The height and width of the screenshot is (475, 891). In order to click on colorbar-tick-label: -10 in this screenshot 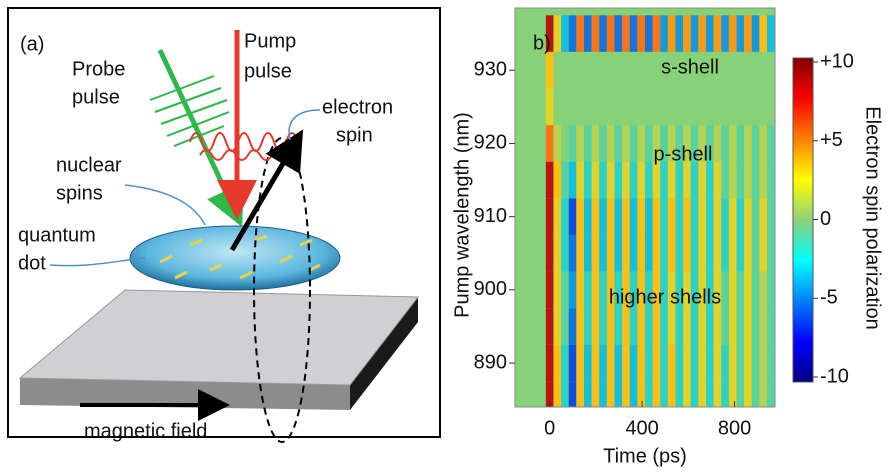, I will do `click(834, 376)`.